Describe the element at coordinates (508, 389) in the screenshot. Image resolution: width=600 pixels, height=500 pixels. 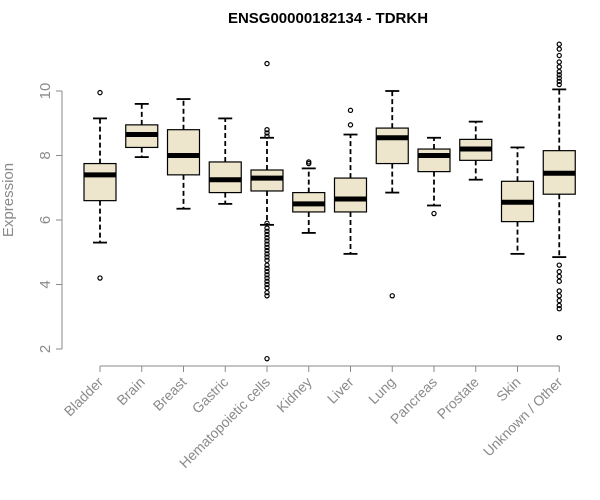
I see `x-tick-label: Skin` at that location.